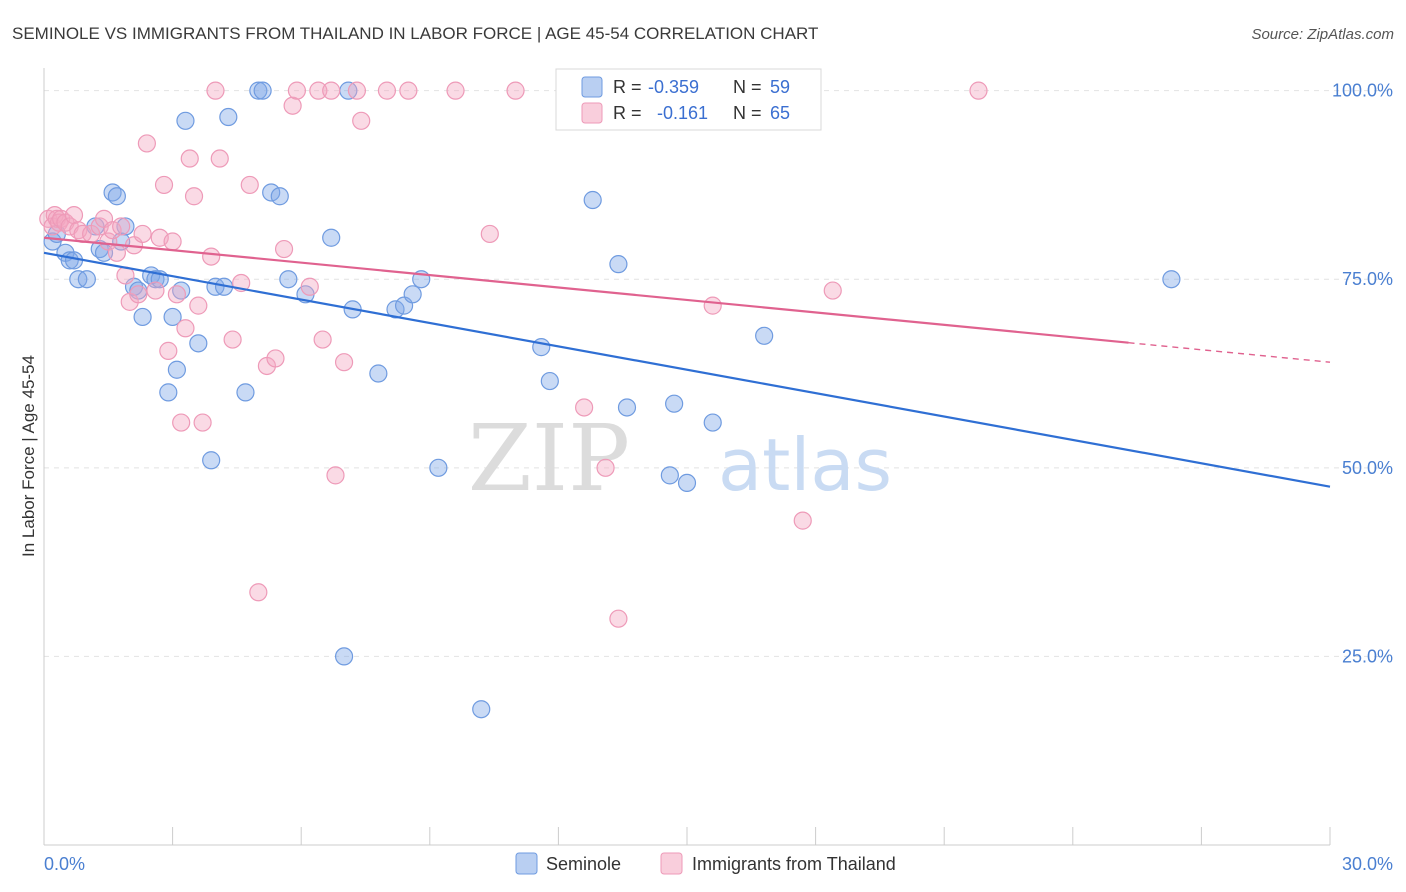 This screenshot has height=892, width=1406. What do you see at coordinates (805, 465) in the screenshot?
I see `watermark-atlas: atlas` at bounding box center [805, 465].